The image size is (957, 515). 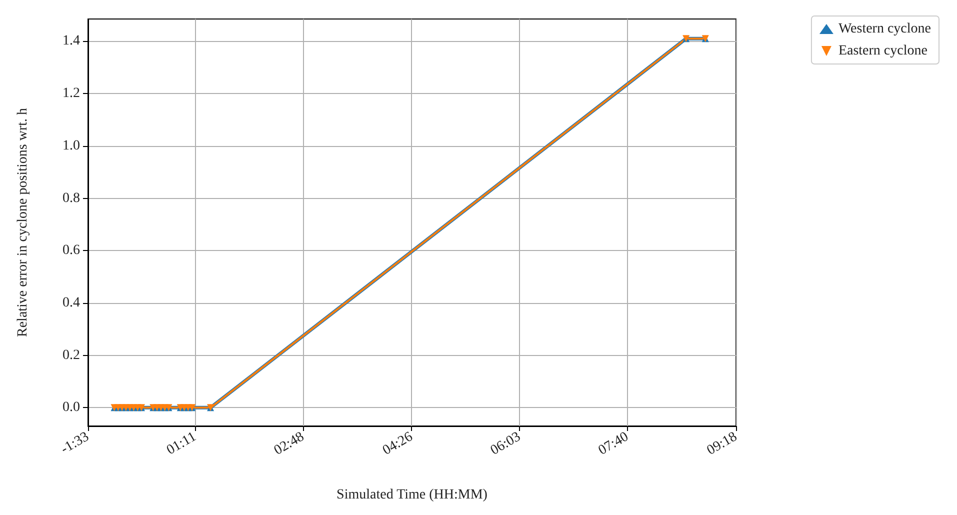 What do you see at coordinates (181, 444) in the screenshot?
I see `x-tick-label: 01:11` at bounding box center [181, 444].